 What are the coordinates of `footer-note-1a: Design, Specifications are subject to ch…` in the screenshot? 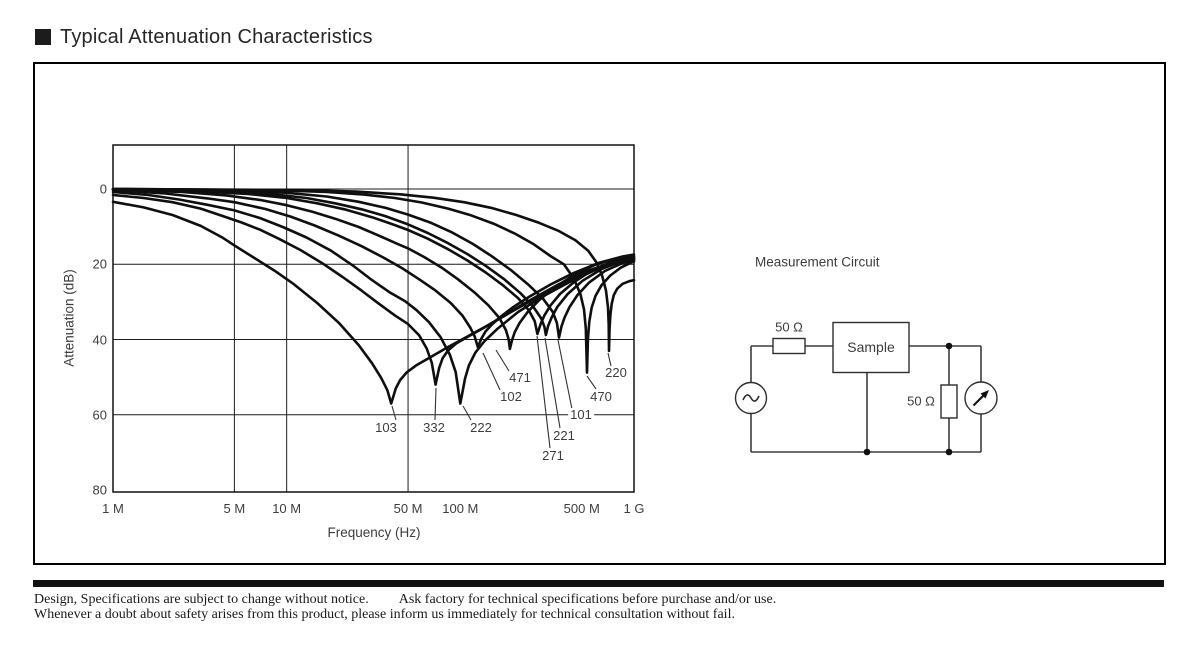 It's located at (201, 599).